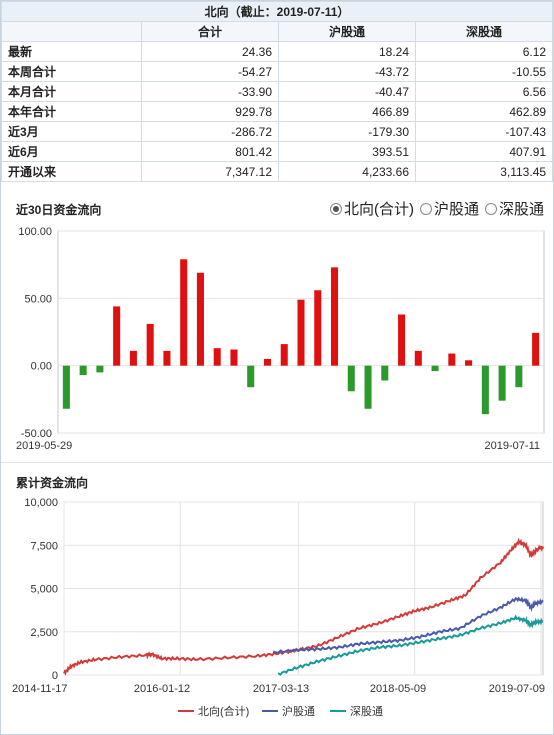 This screenshot has width=554, height=735. What do you see at coordinates (347, 71) in the screenshot?
I see `row-value: -43.72` at bounding box center [347, 71].